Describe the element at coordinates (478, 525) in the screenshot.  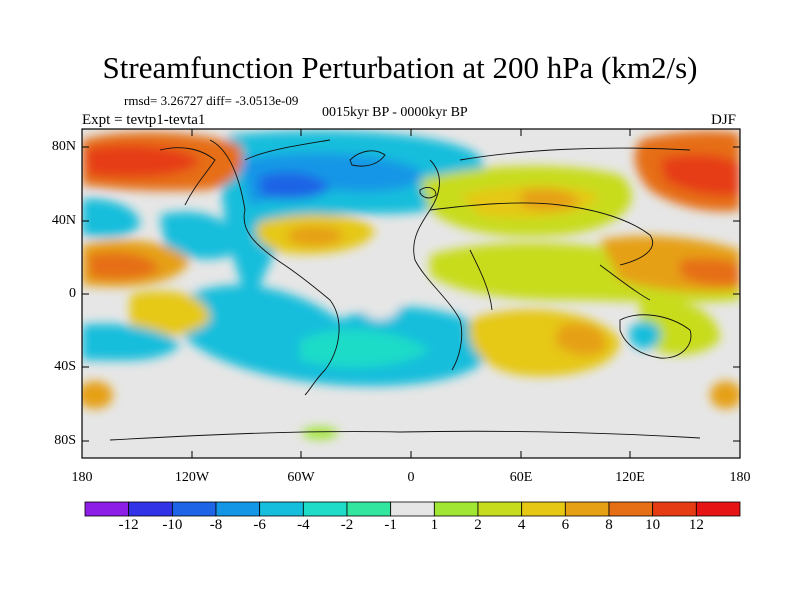
I see `colorbar-label: 2` at that location.